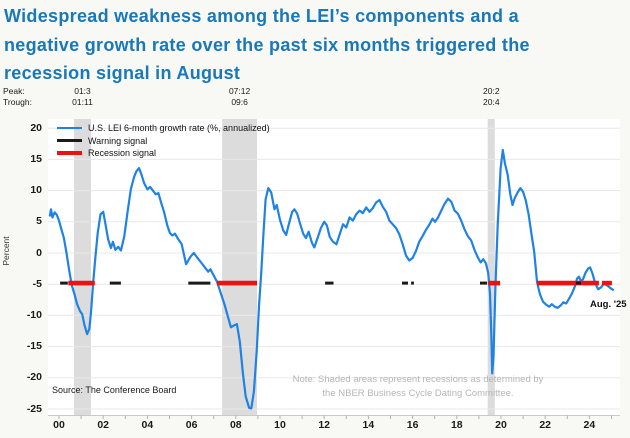  I want to click on x-tick-label-24: 24, so click(589, 425).